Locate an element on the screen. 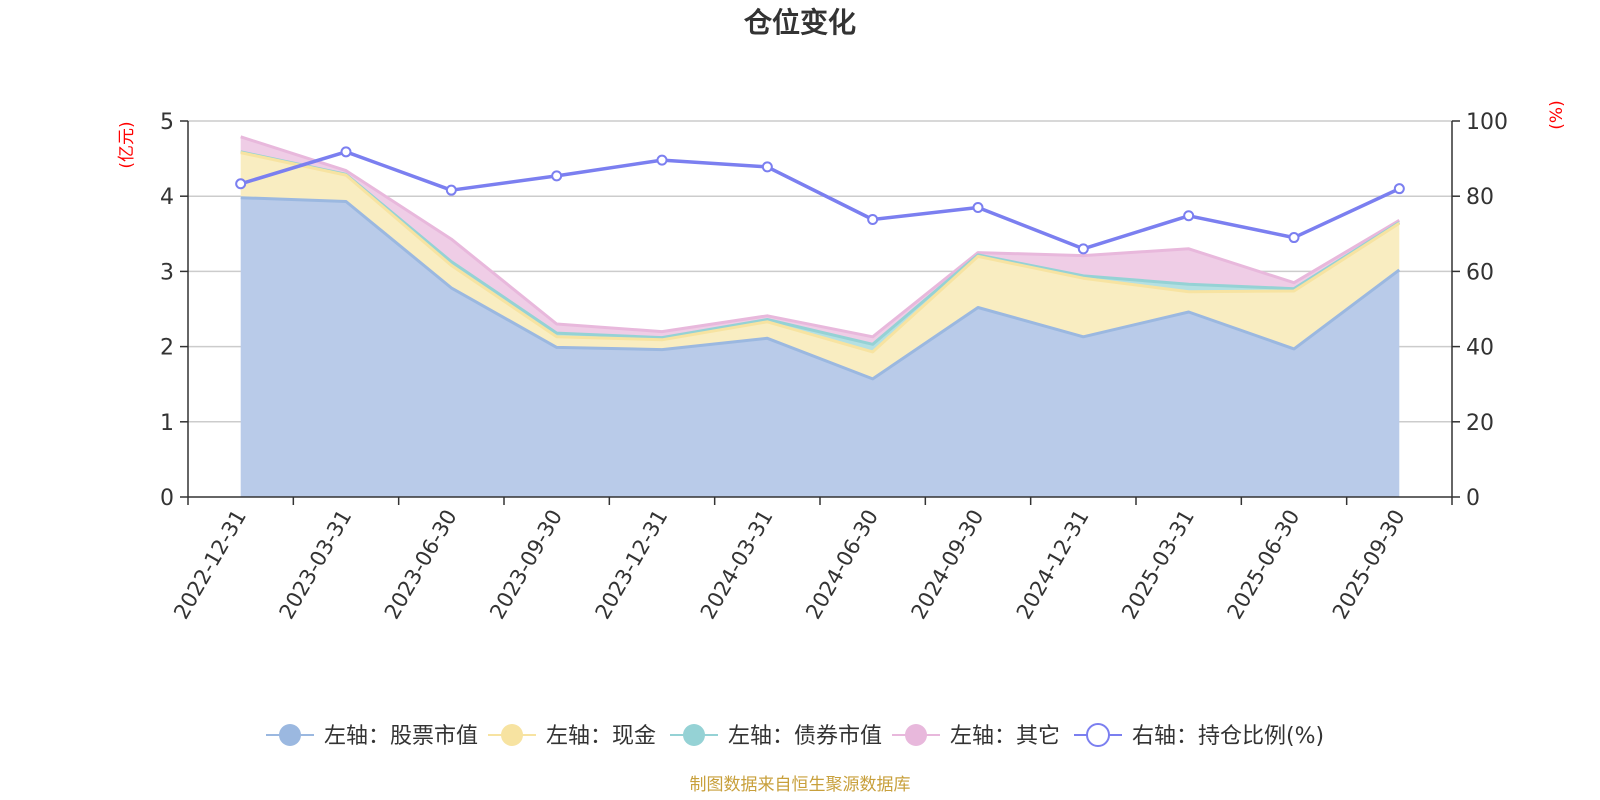 The height and width of the screenshot is (800, 1600). chart-title: 仓位变化 is located at coordinates (800, 22).